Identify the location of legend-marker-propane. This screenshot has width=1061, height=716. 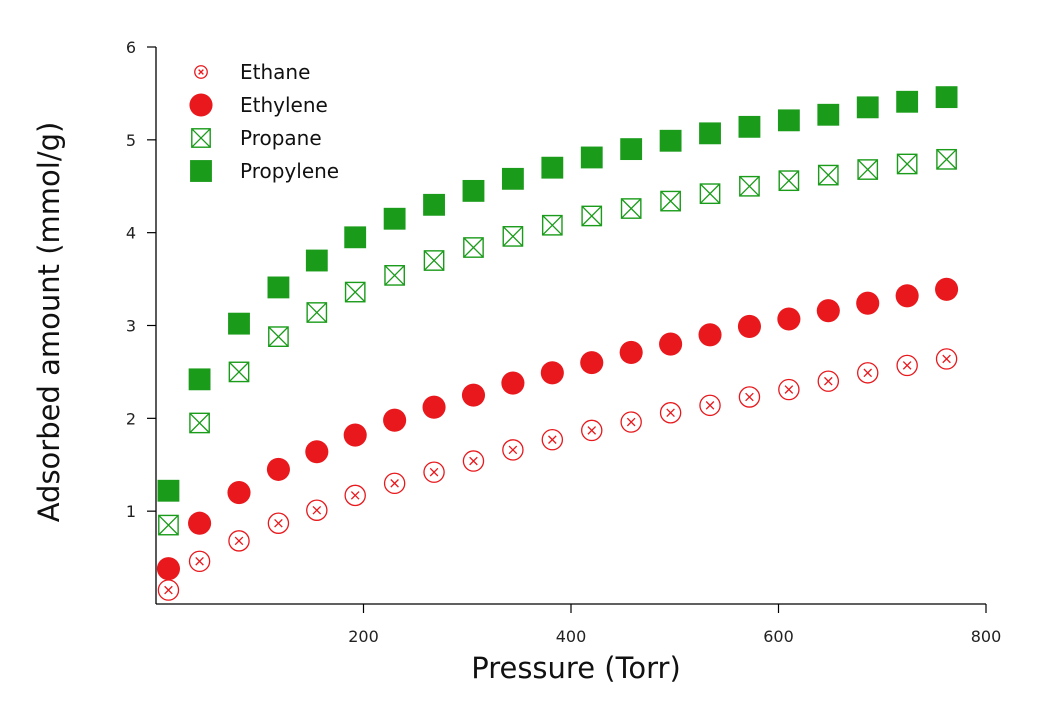
(201, 138).